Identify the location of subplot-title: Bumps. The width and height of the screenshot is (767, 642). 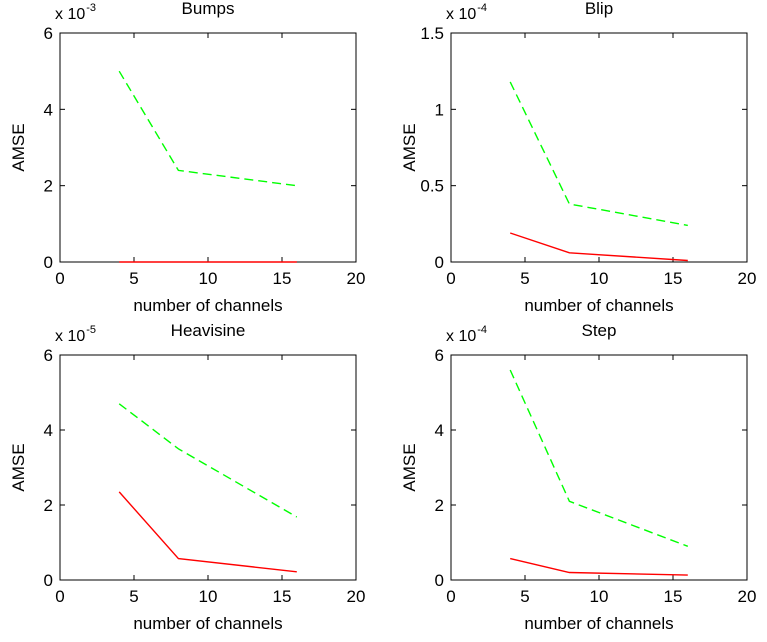
(208, 9).